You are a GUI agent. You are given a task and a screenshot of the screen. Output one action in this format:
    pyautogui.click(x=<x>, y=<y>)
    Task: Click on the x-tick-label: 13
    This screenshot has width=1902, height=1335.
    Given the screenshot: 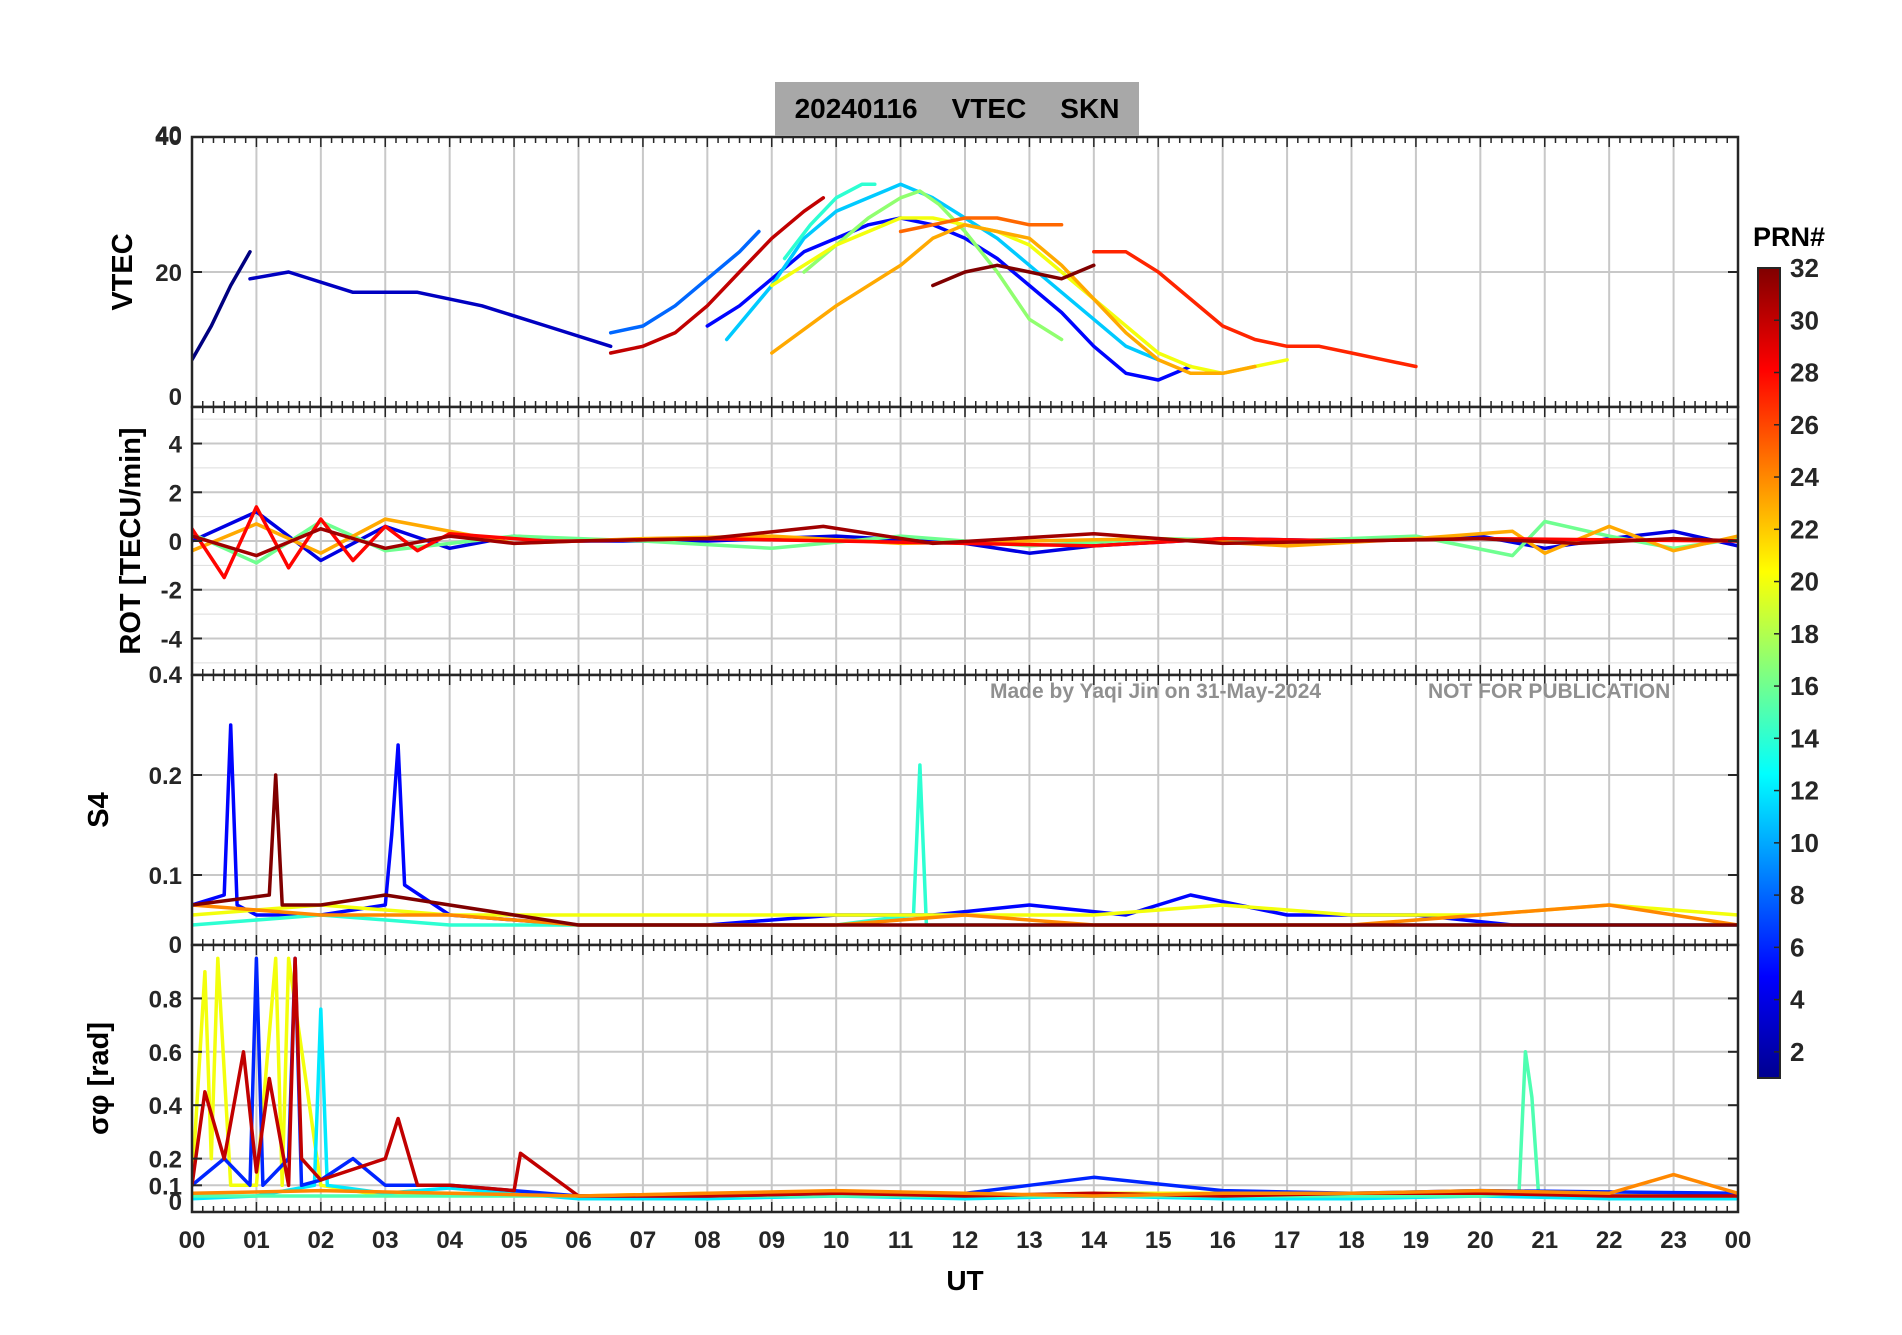 What is the action you would take?
    pyautogui.click(x=1029, y=1240)
    